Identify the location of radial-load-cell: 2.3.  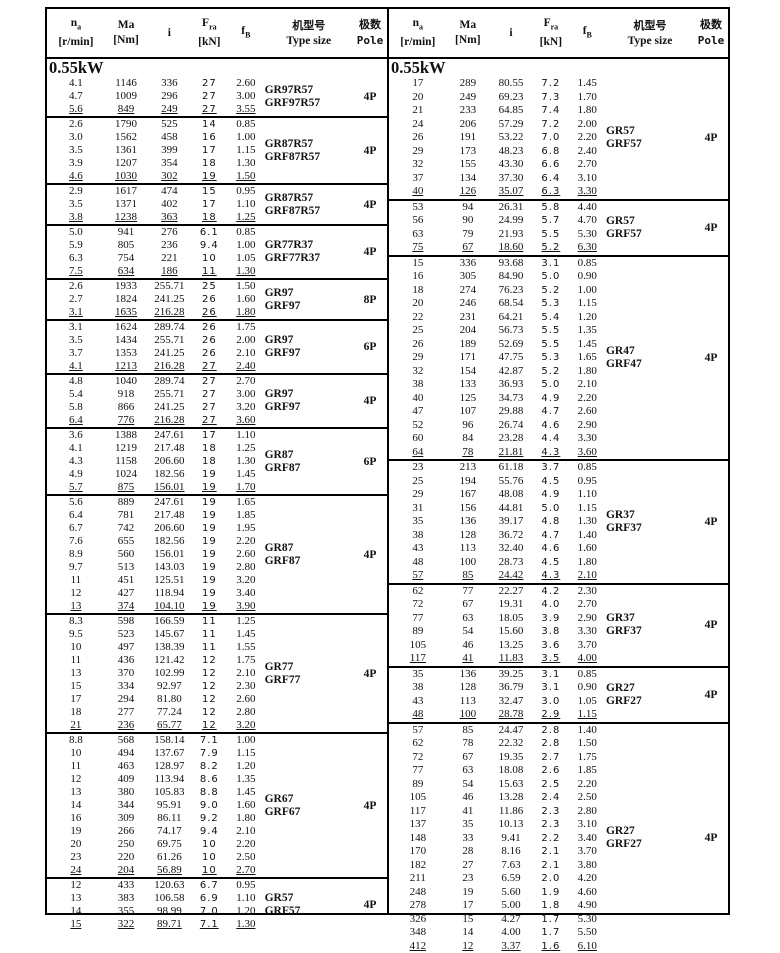
(551, 812).